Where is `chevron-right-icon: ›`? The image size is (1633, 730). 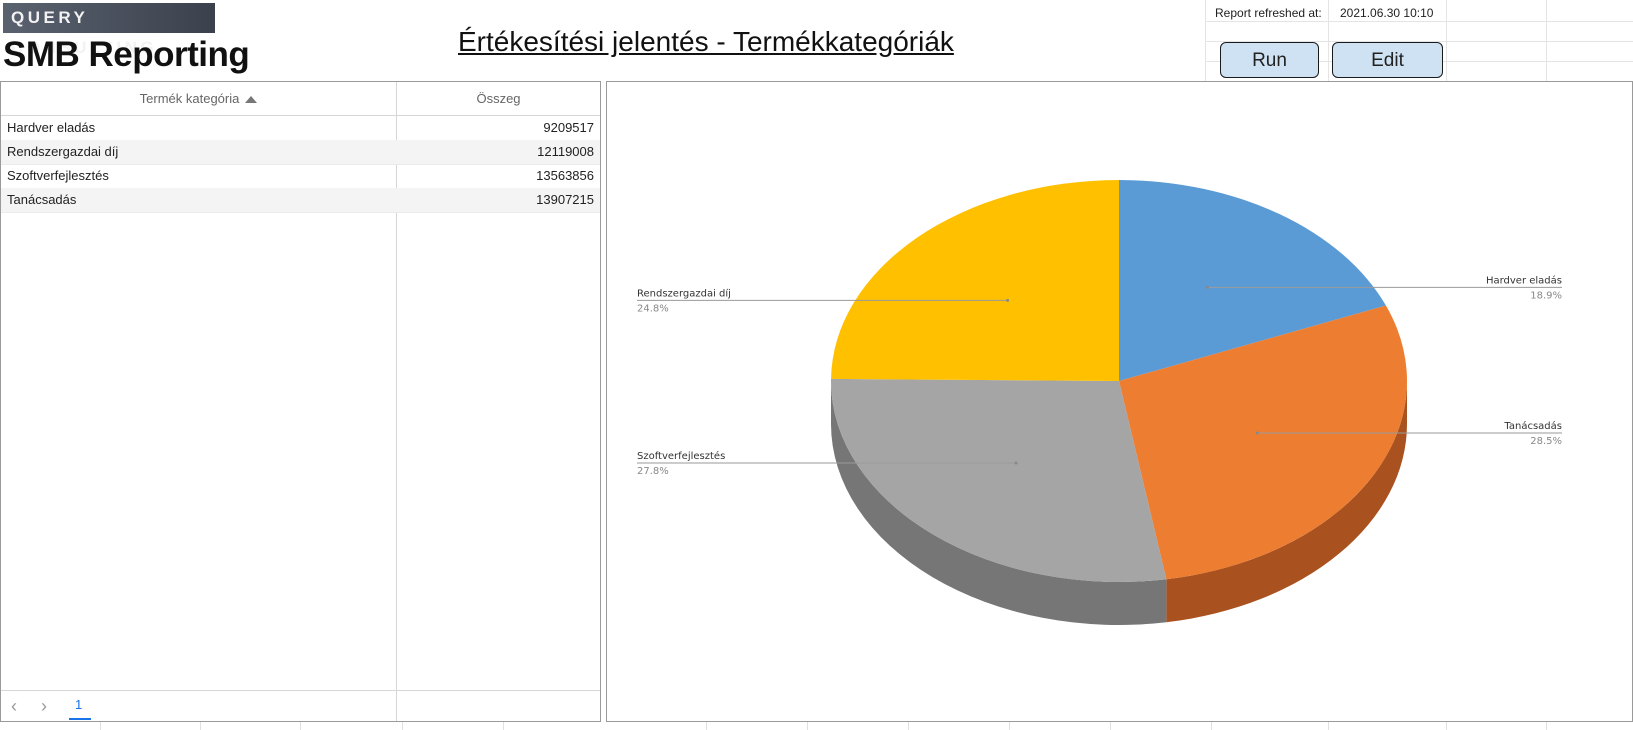 chevron-right-icon: › is located at coordinates (44, 706).